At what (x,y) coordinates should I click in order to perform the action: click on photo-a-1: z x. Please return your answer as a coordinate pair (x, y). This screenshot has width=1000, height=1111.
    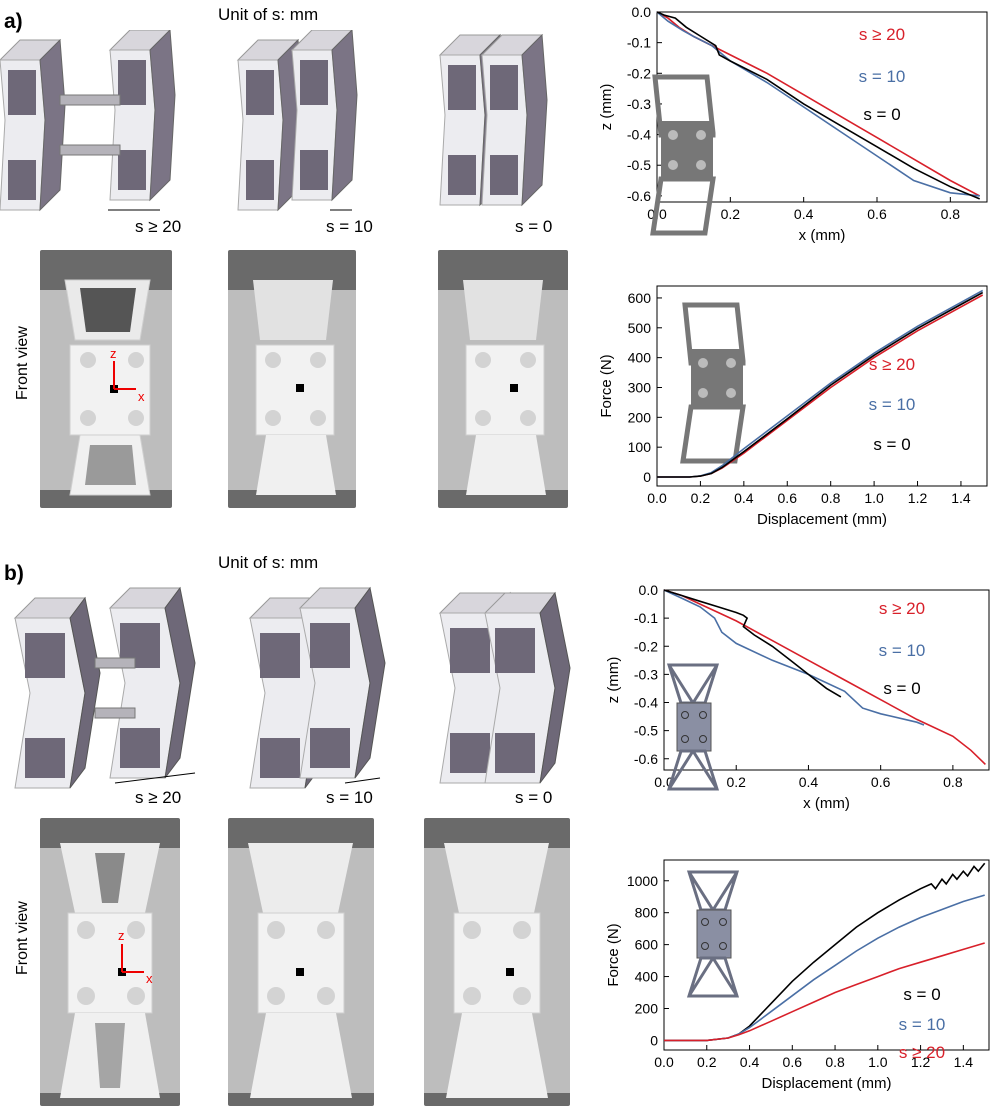
    Looking at the image, I should click on (106, 379).